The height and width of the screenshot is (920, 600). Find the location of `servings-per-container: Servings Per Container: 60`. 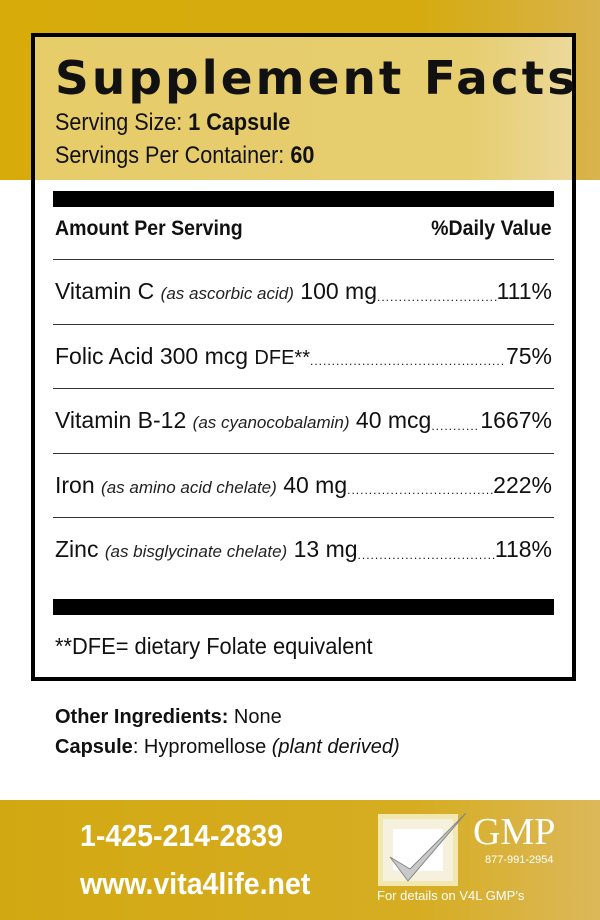

servings-per-container: Servings Per Container: 60 is located at coordinates (184, 156).